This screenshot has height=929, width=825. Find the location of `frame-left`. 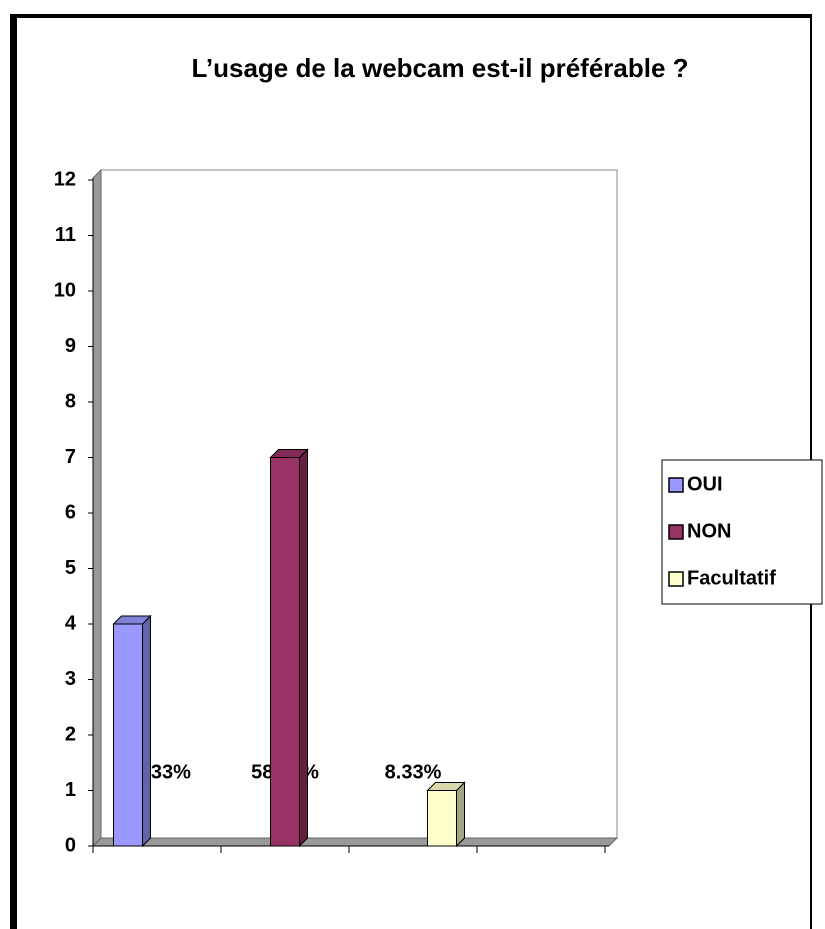

frame-left is located at coordinates (13, 471).